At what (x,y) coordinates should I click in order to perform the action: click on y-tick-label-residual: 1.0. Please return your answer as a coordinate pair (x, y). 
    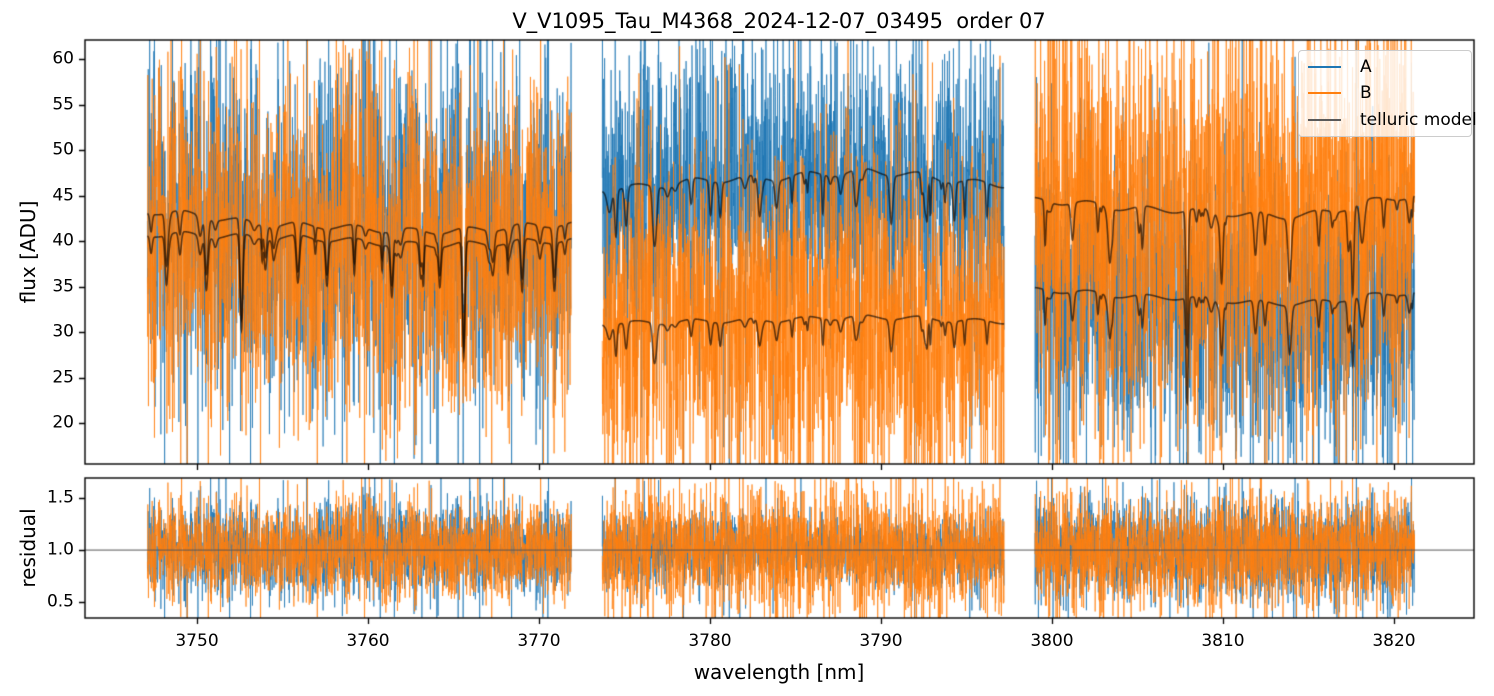
    Looking at the image, I should click on (60, 549).